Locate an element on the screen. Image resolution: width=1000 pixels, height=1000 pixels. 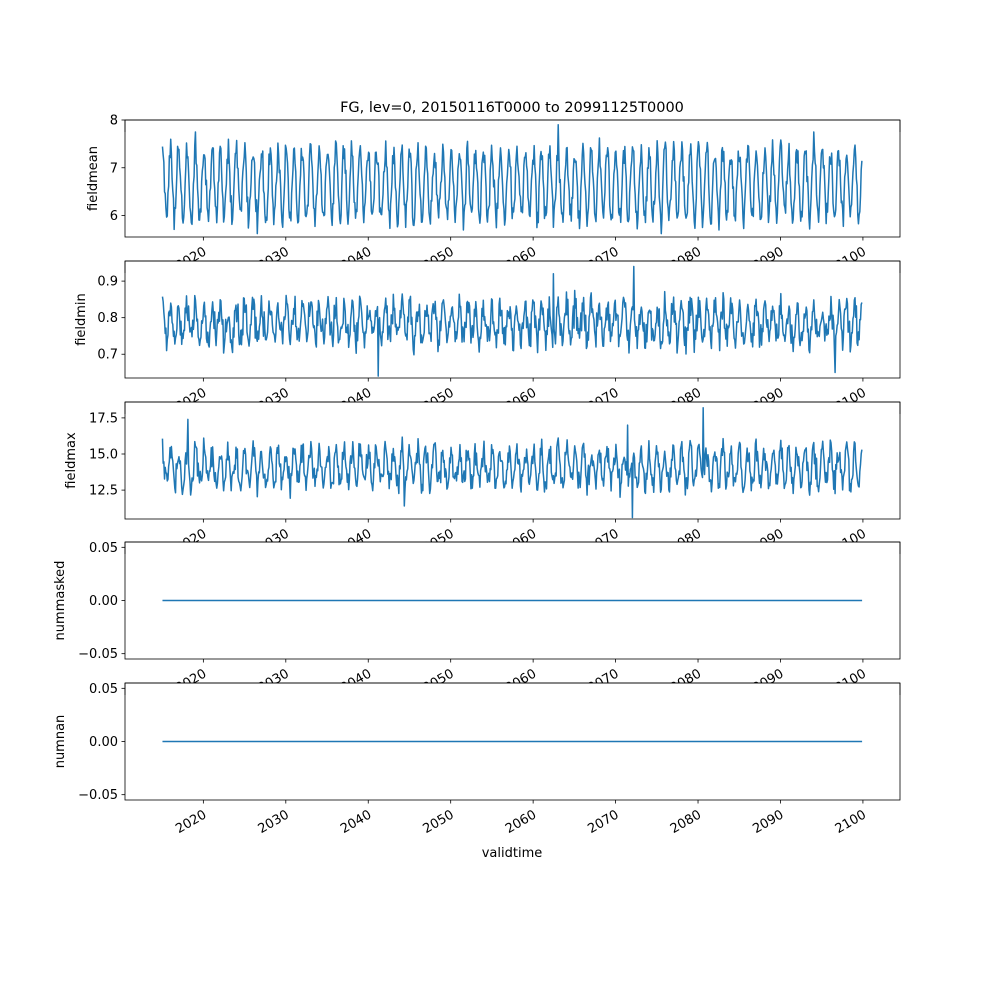
y-axis-label: fieldmin is located at coordinates (81, 319).